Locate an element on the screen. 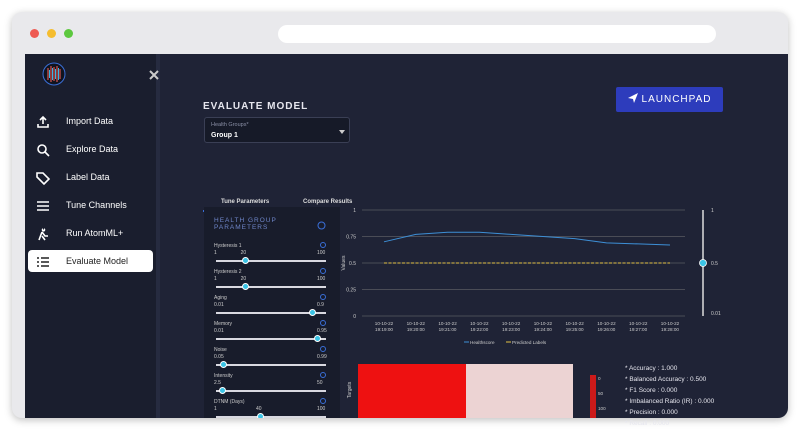 The height and width of the screenshot is (431, 800). page-title: EVALUATE MODEL is located at coordinates (256, 106).